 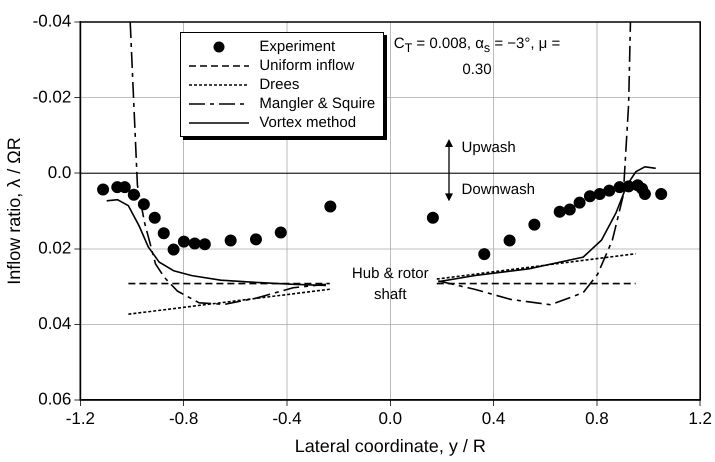 I want to click on y-tick-label: 0.04, so click(x=55, y=324).